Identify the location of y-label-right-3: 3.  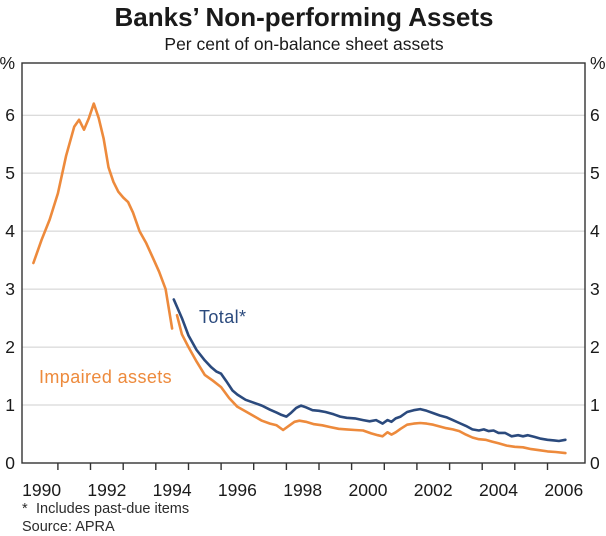
(595, 289).